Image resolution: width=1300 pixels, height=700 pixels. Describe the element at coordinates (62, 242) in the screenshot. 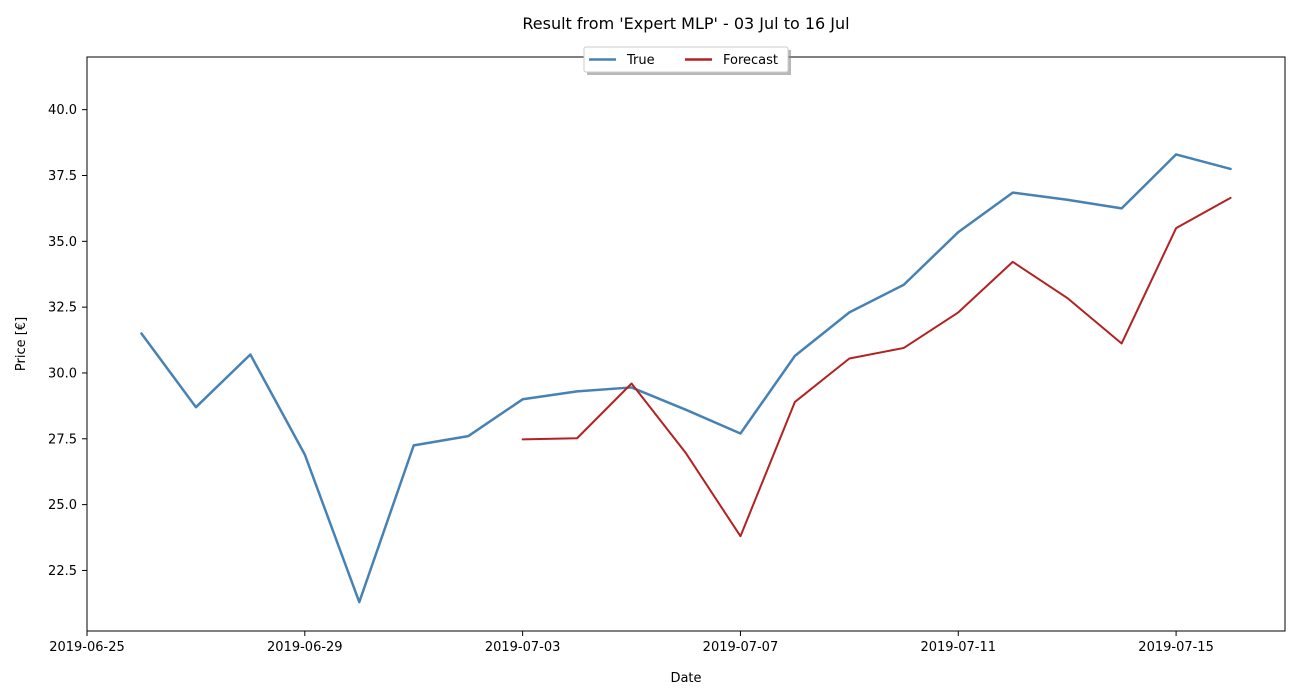

I see `y-tick-label: 35.0` at that location.